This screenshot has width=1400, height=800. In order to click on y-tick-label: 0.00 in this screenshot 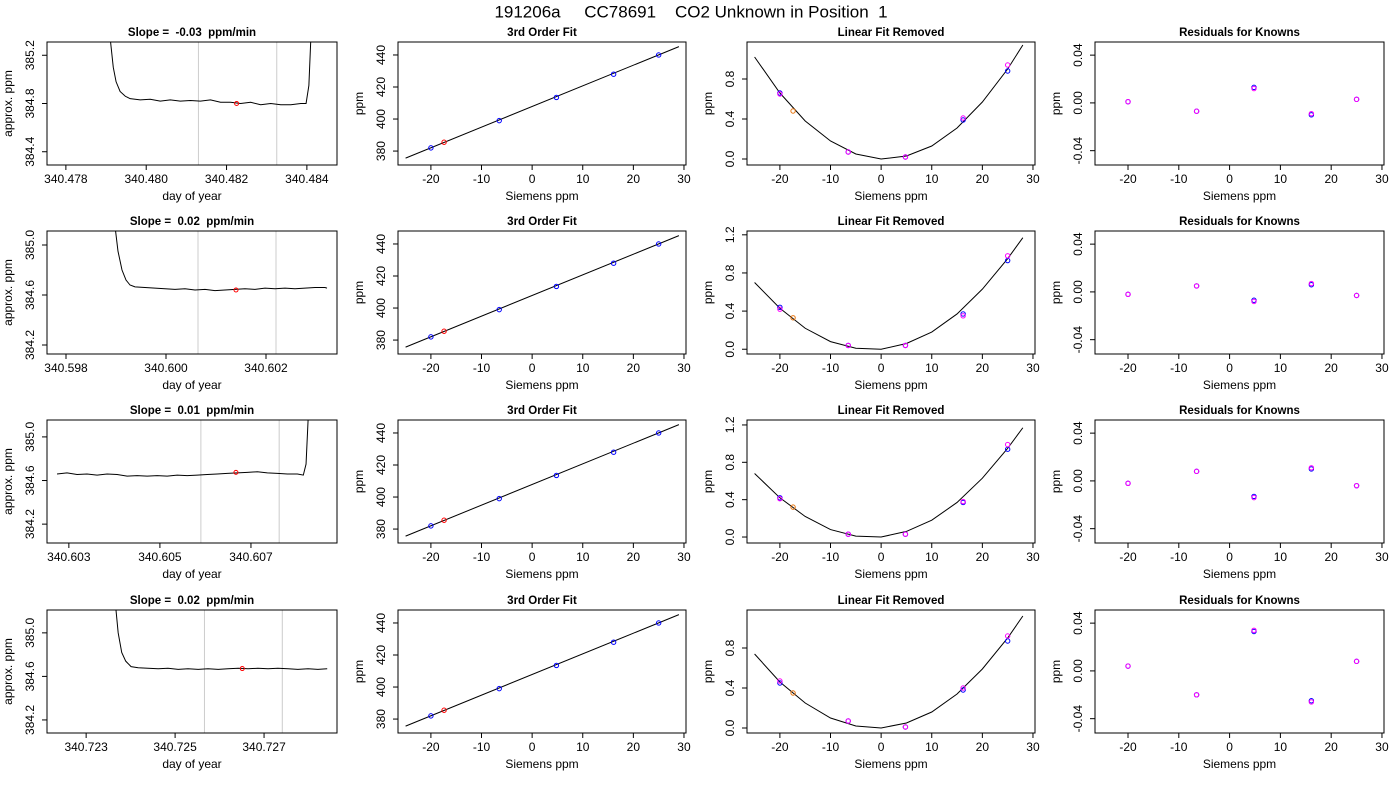, I will do `click(1078, 292)`.